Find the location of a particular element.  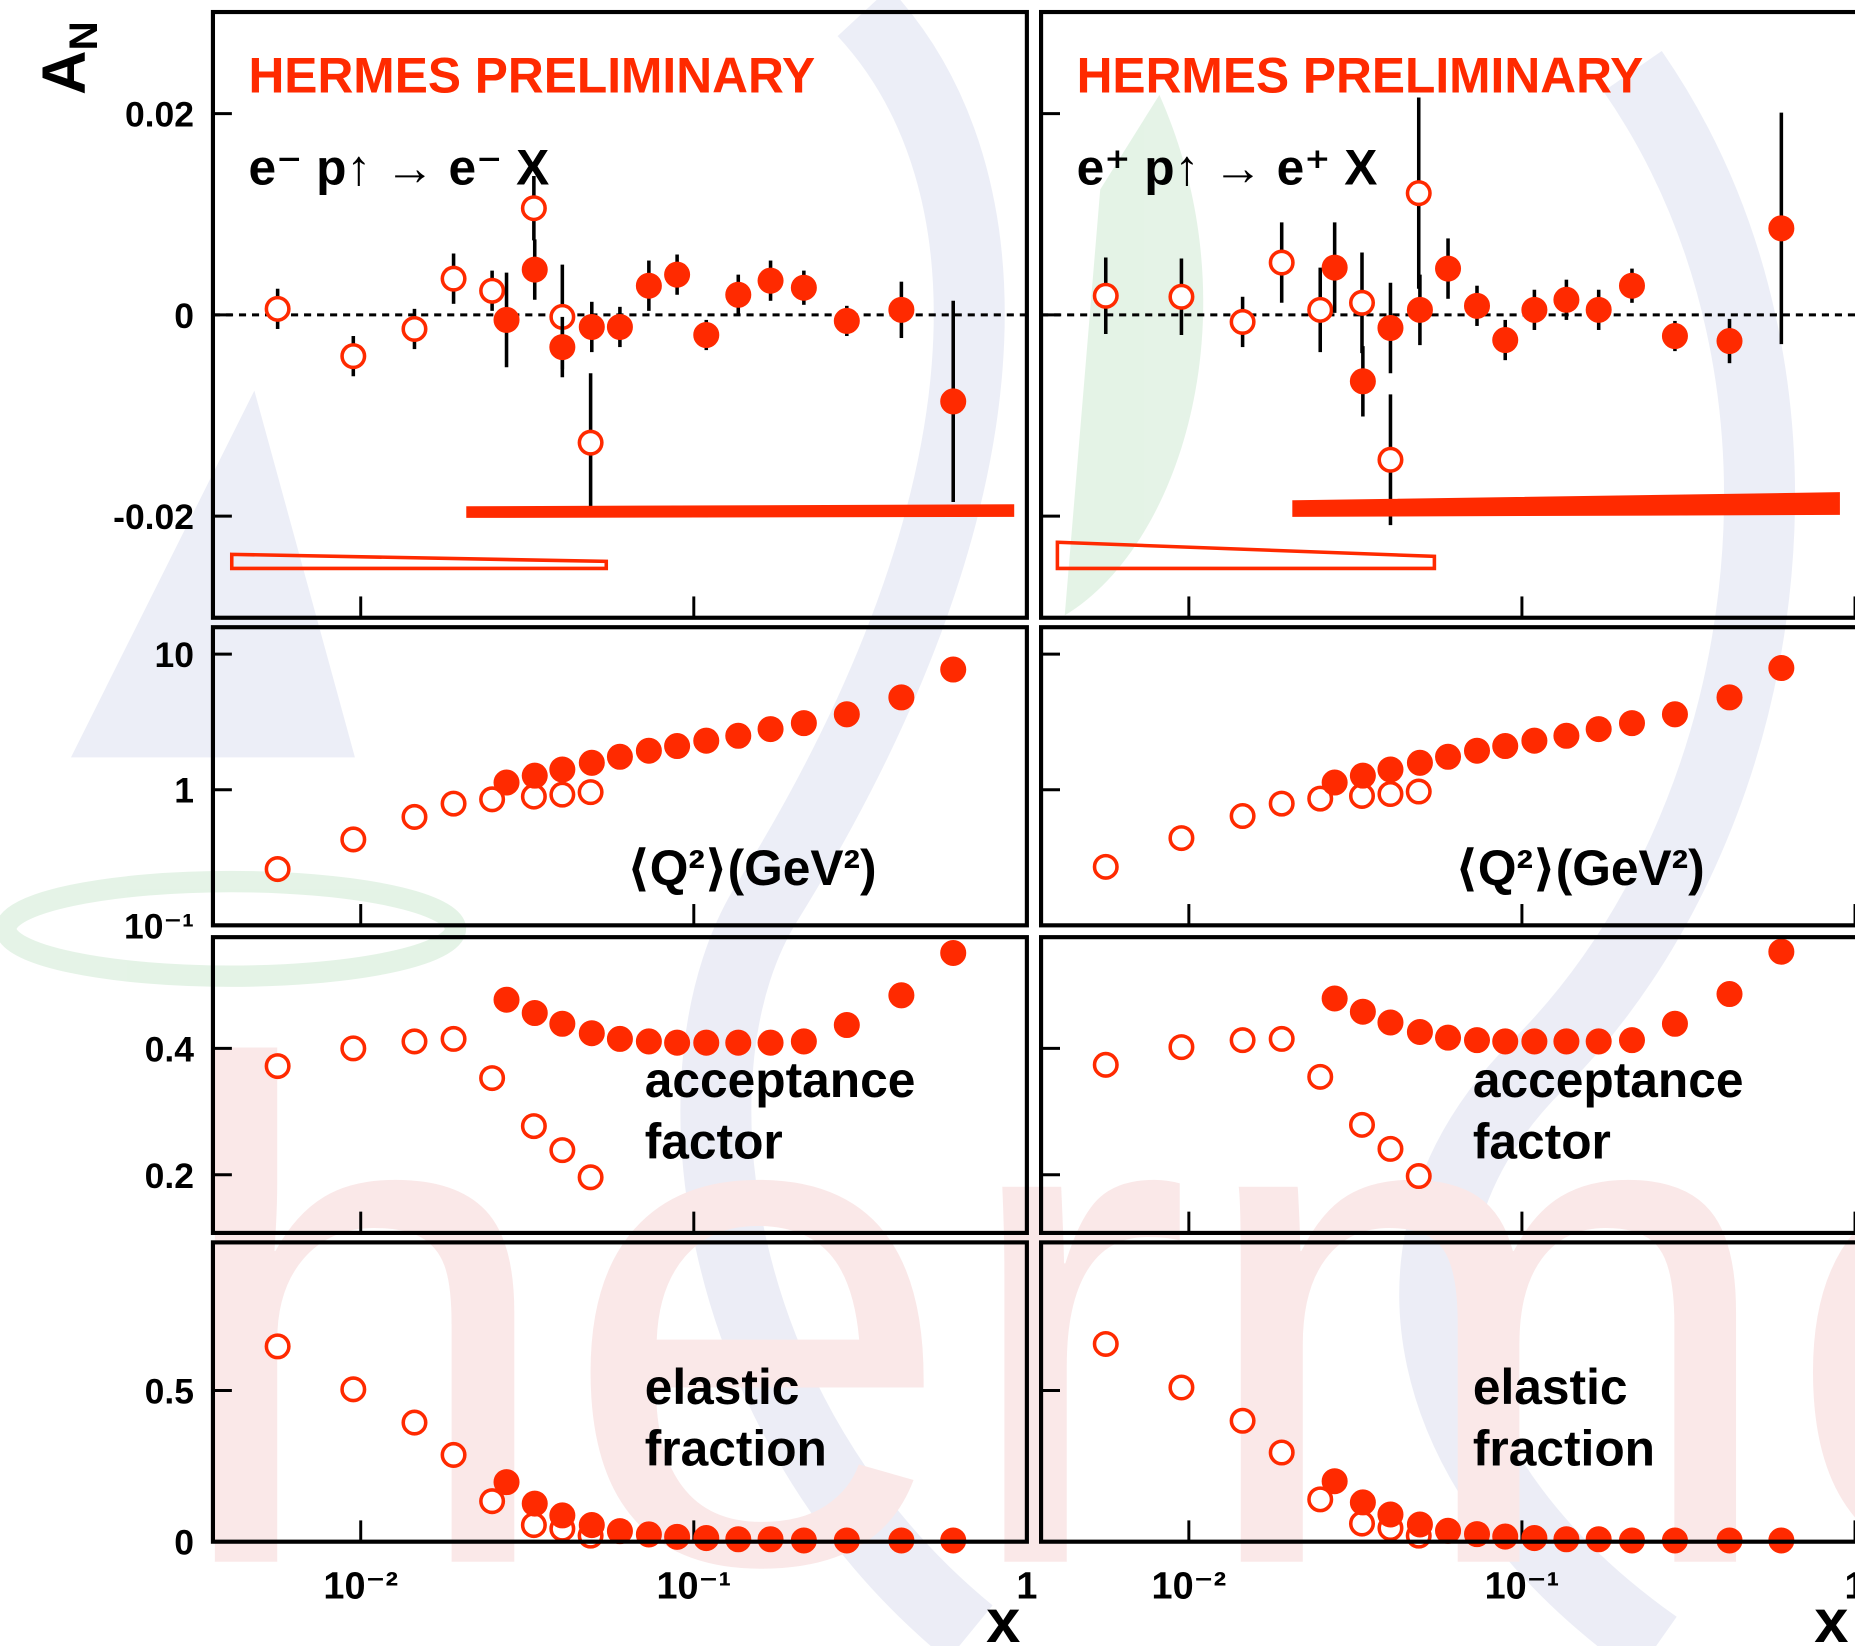

x-tick-label: 10⁻² is located at coordinates (1189, 1586).